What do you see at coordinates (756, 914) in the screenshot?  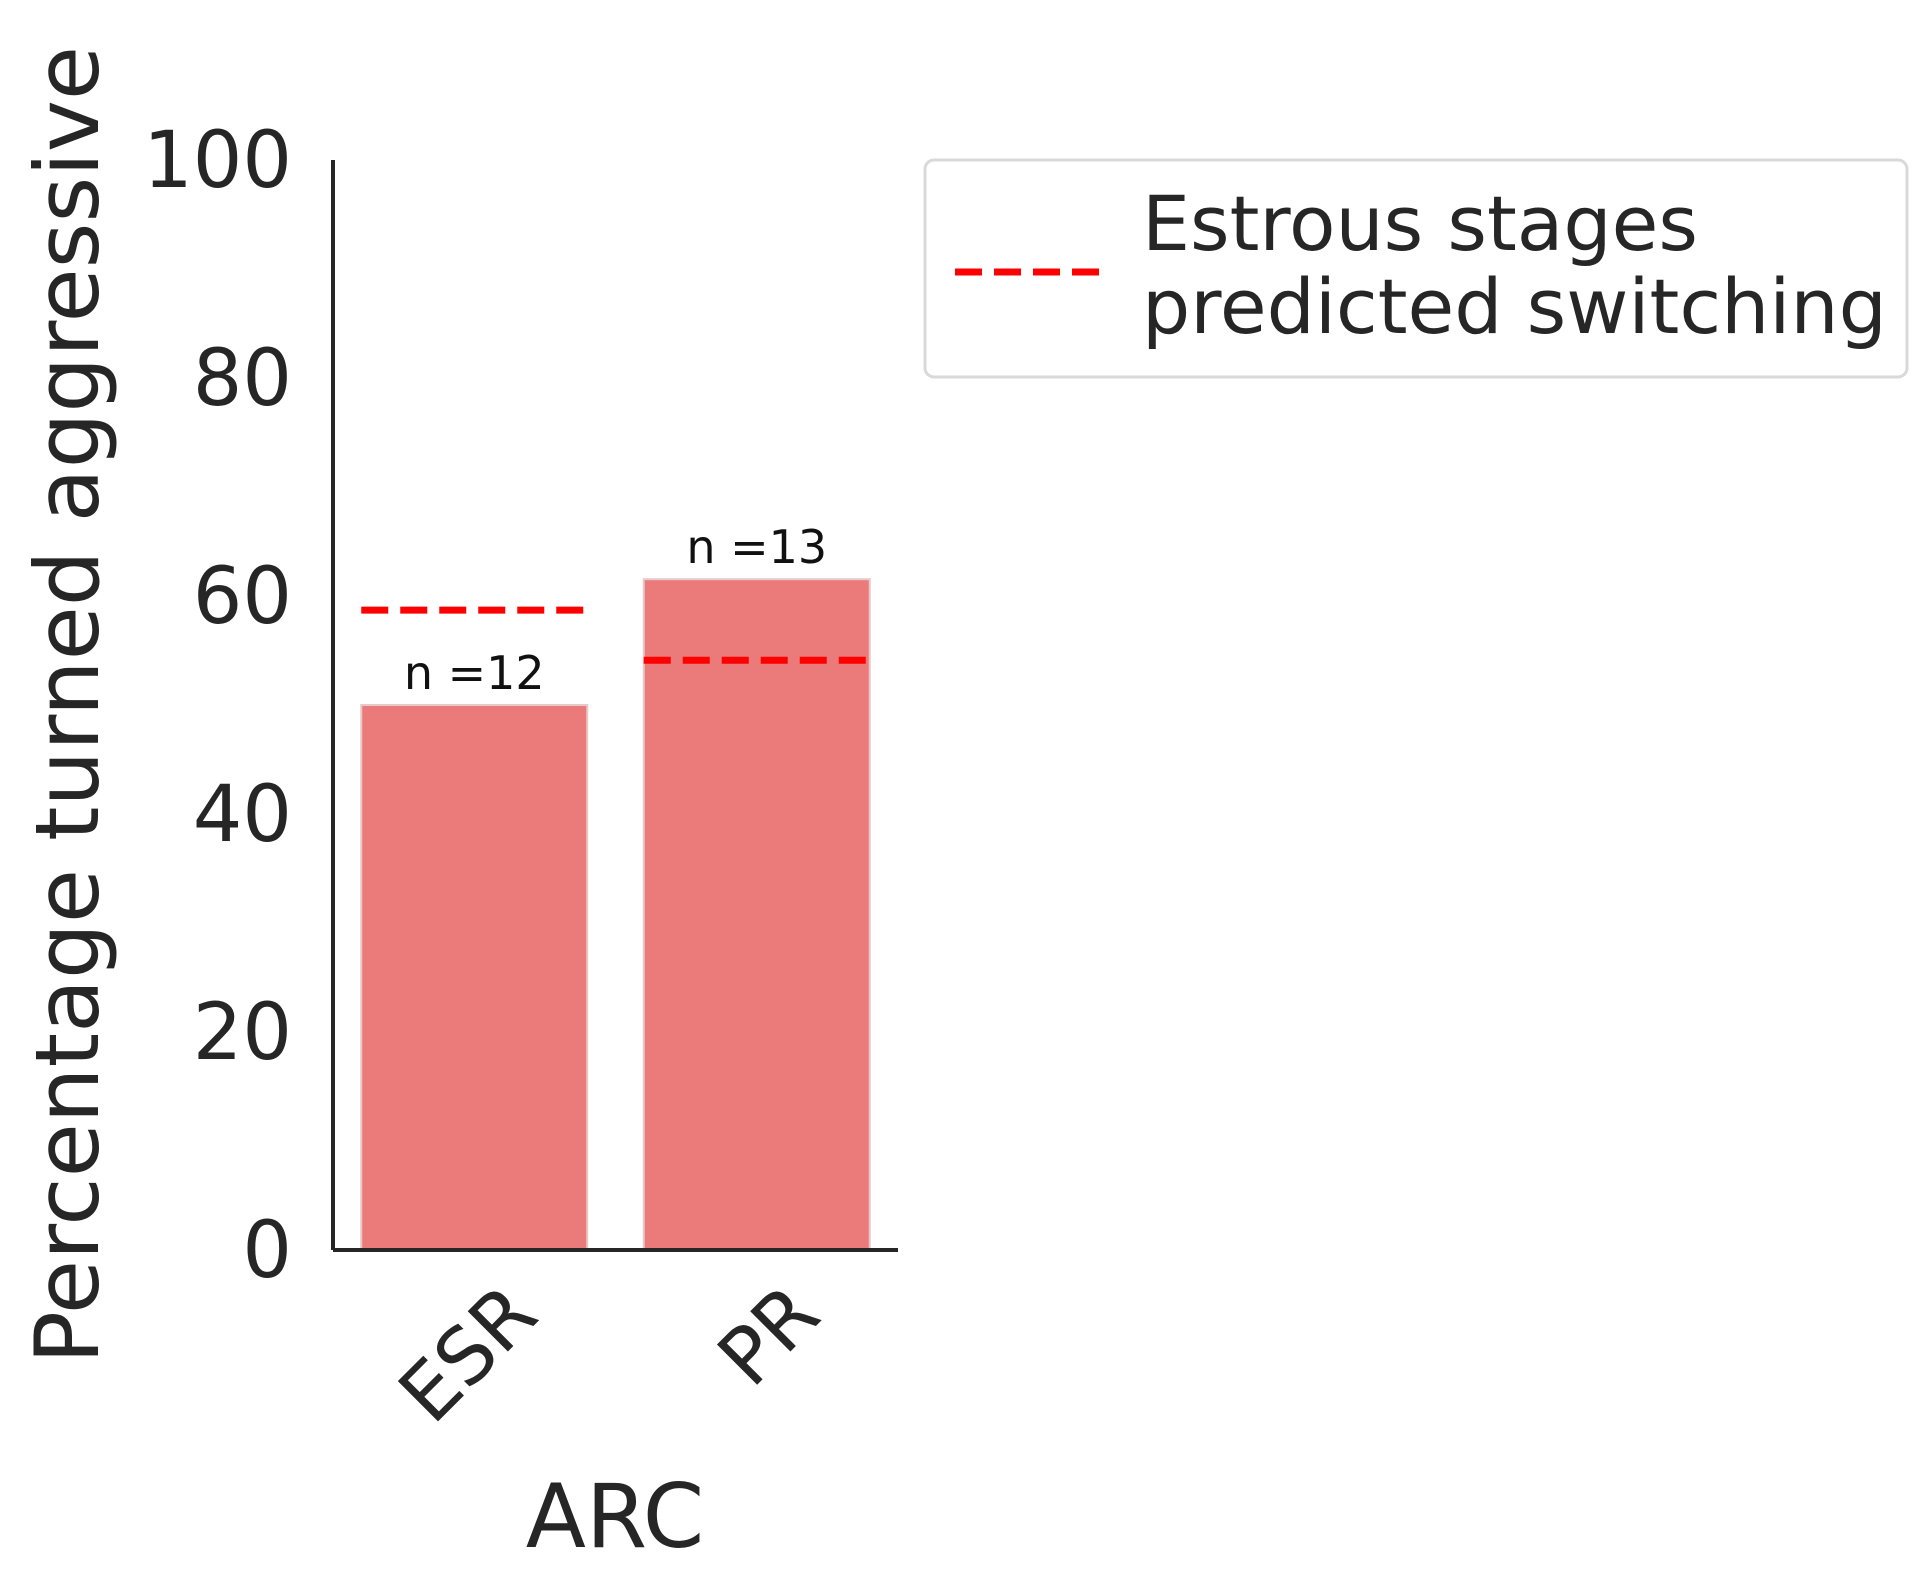 I see `bar-pr` at bounding box center [756, 914].